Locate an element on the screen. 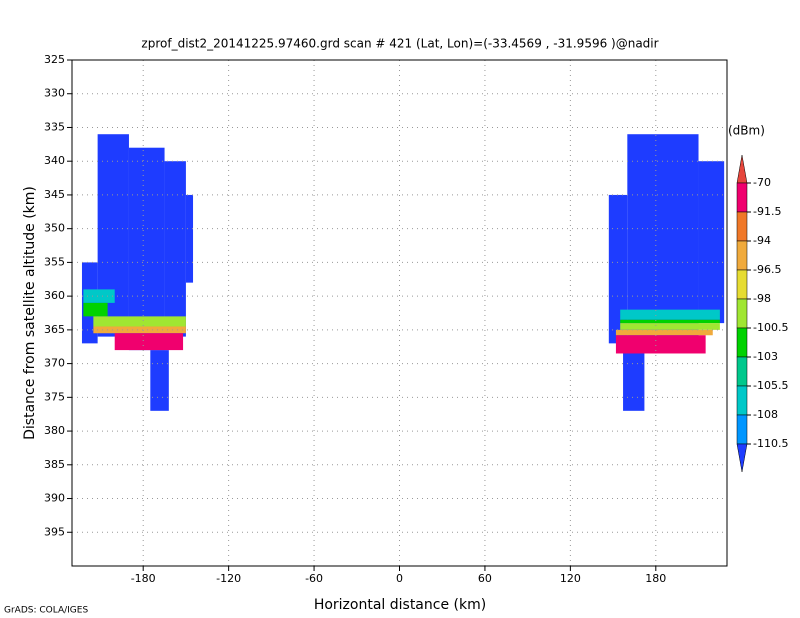 The width and height of the screenshot is (800, 618). colorbar-label: -105.5 is located at coordinates (770, 385).